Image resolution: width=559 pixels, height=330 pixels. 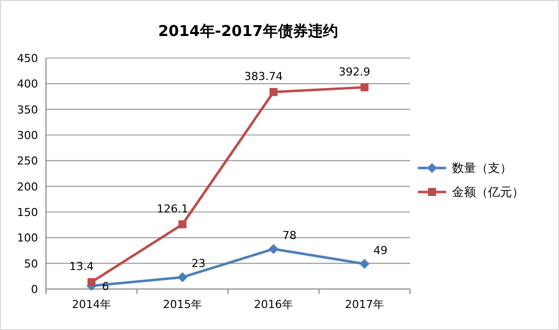 I want to click on x-tick-label: 2015年, so click(x=182, y=304).